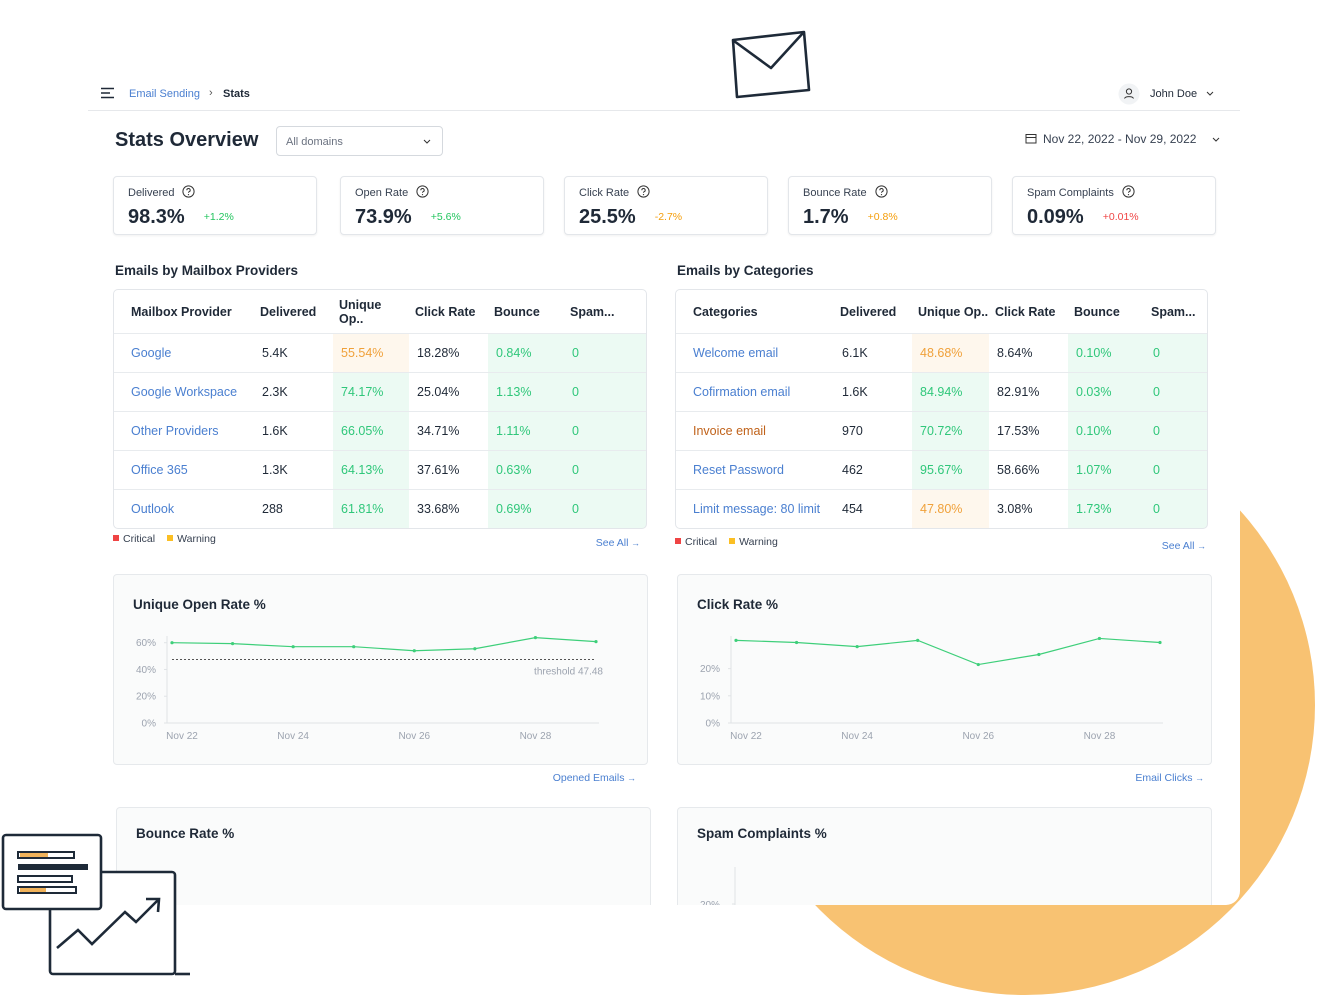  Describe the element at coordinates (873, 508) in the screenshot. I see `table-cell: 454` at that location.